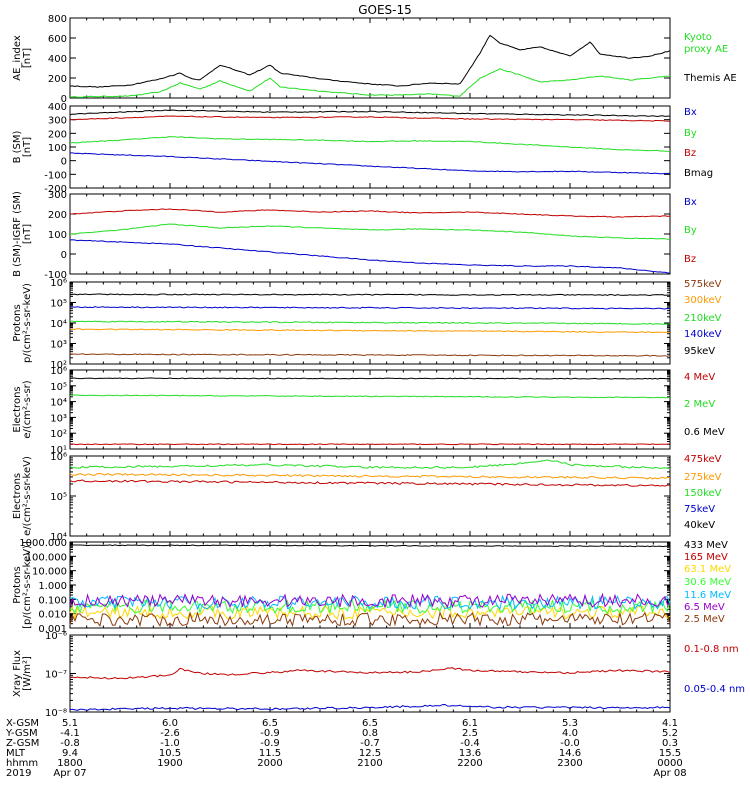 This screenshot has height=800, width=750. I want to click on footer-cell: 4.0, so click(570, 733).